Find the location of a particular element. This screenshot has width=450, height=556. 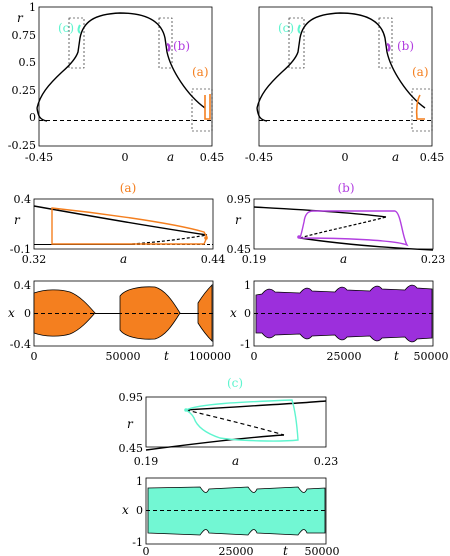

chart-panel-c-timeseries: 1 0 -1 x 0 25000 50000 t is located at coordinates (231, 515).